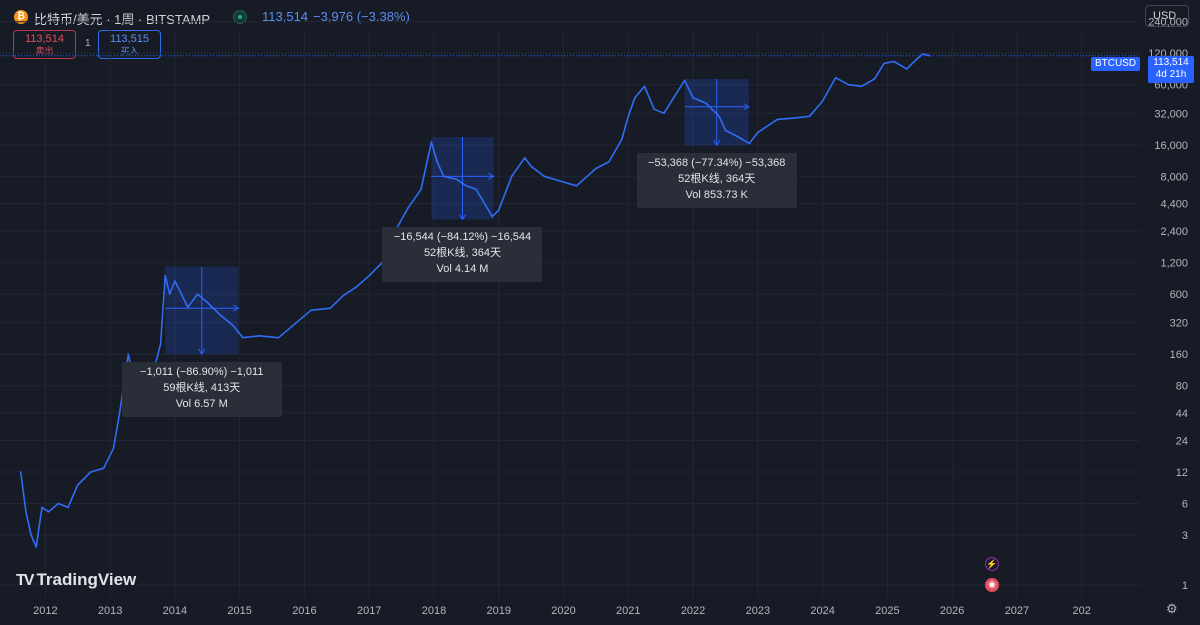 The image size is (1200, 625). What do you see at coordinates (434, 611) in the screenshot?
I see `x-tick-label: 2018` at bounding box center [434, 611].